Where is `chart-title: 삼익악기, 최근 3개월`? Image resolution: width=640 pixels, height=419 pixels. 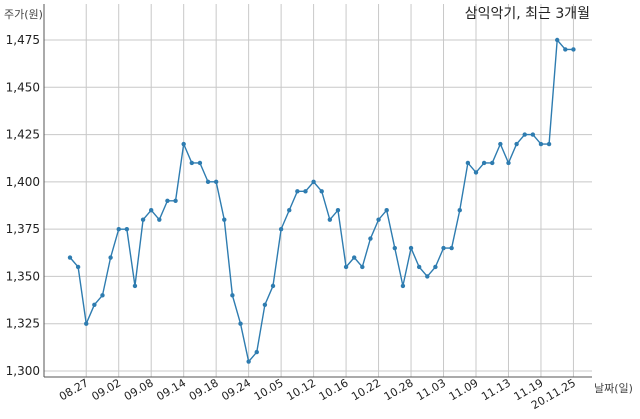 chart-title: 삼익악기, 최근 3개월 is located at coordinates (527, 14).